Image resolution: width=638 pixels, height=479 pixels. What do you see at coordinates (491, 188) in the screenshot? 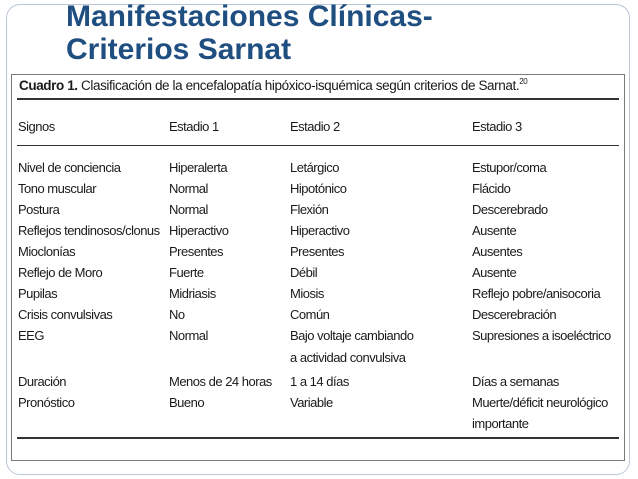
I see `table-cell-estadio-3: Flácido` at bounding box center [491, 188].